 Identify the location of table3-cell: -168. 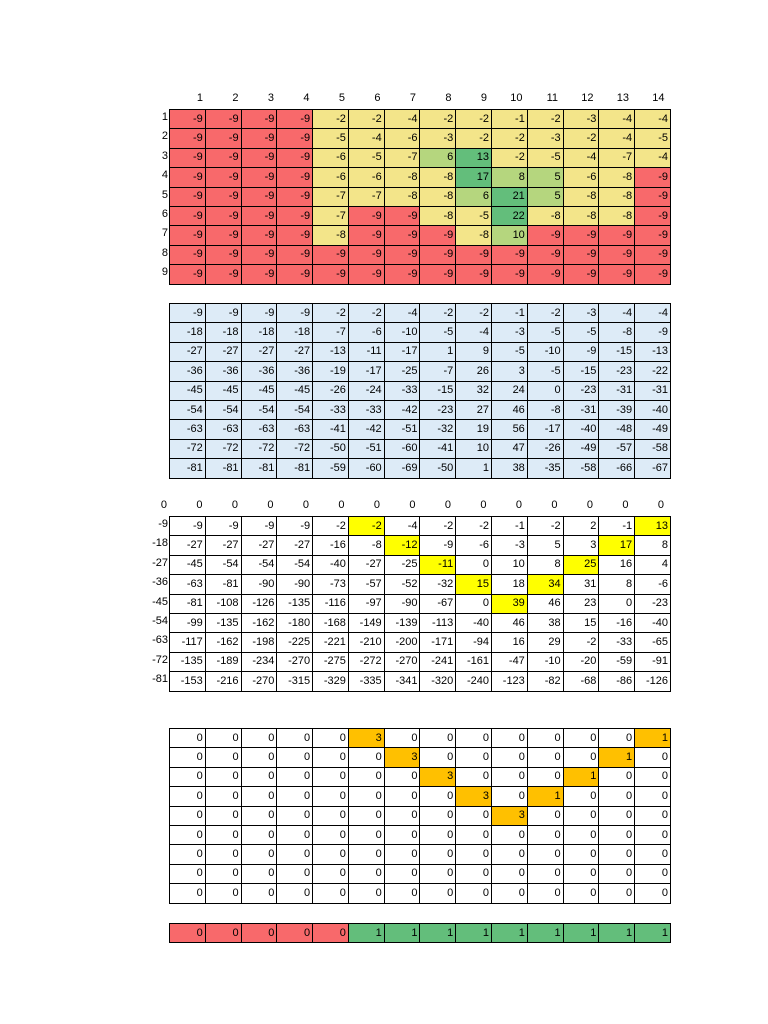
(330, 623).